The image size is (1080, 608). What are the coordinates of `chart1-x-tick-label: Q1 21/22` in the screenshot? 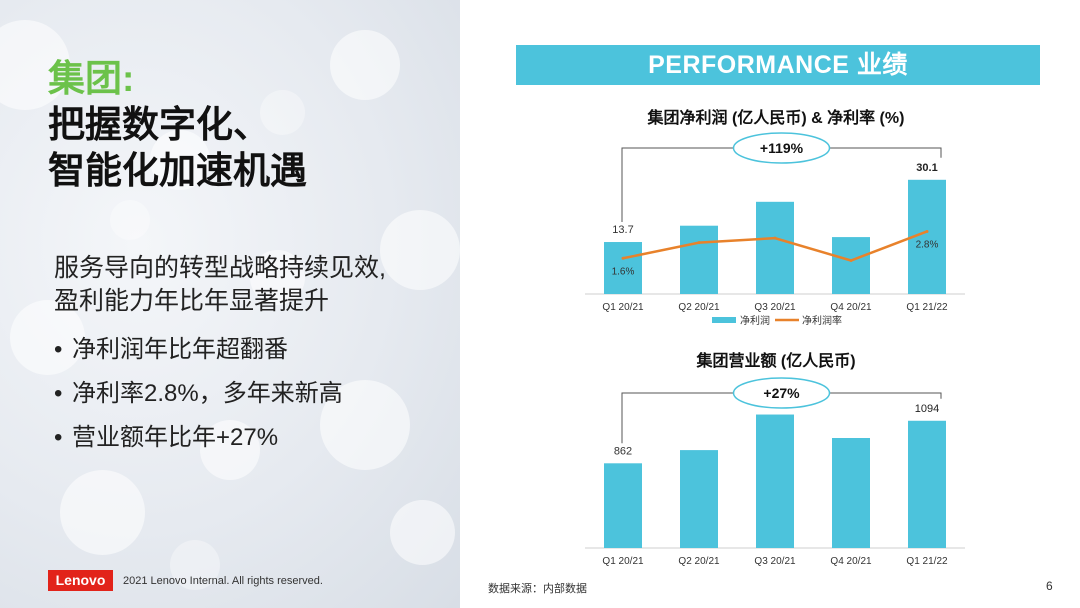 It's located at (927, 307).